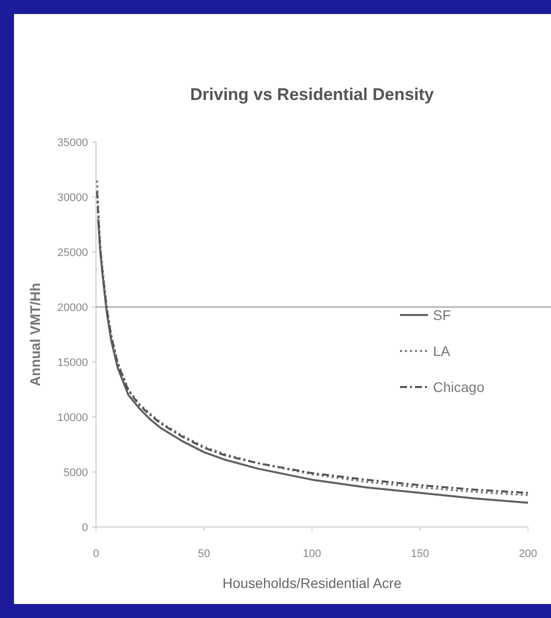 This screenshot has height=618, width=551. I want to click on y-tick-label: 5000, so click(76, 473).